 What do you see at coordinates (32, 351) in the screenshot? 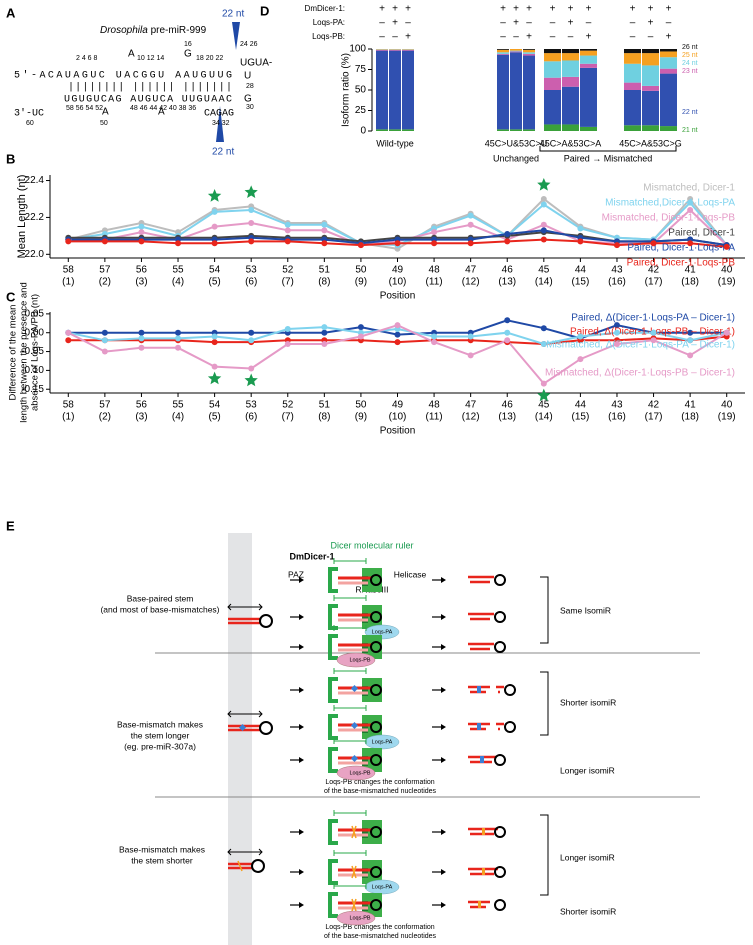
I see `y-tick-label: -0.05` at bounding box center [32, 351].